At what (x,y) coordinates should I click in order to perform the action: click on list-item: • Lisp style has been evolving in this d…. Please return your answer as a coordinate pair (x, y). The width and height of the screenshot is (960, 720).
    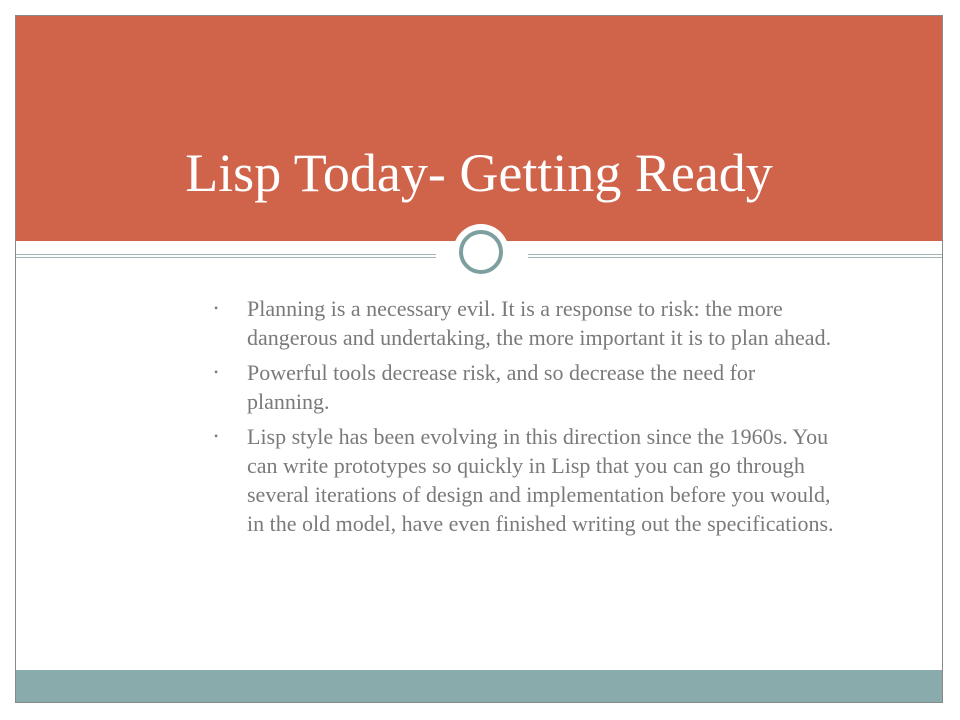
    Looking at the image, I should click on (524, 480).